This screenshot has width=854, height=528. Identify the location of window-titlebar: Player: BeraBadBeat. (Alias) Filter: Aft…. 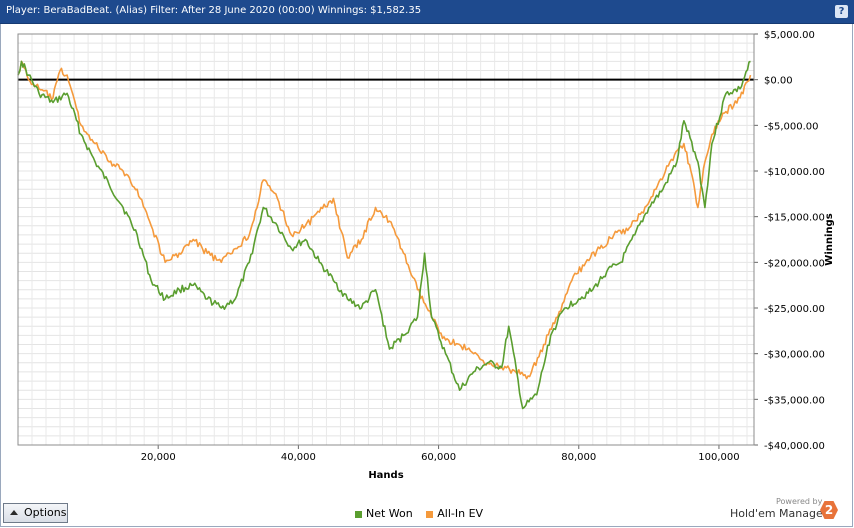
(427, 12).